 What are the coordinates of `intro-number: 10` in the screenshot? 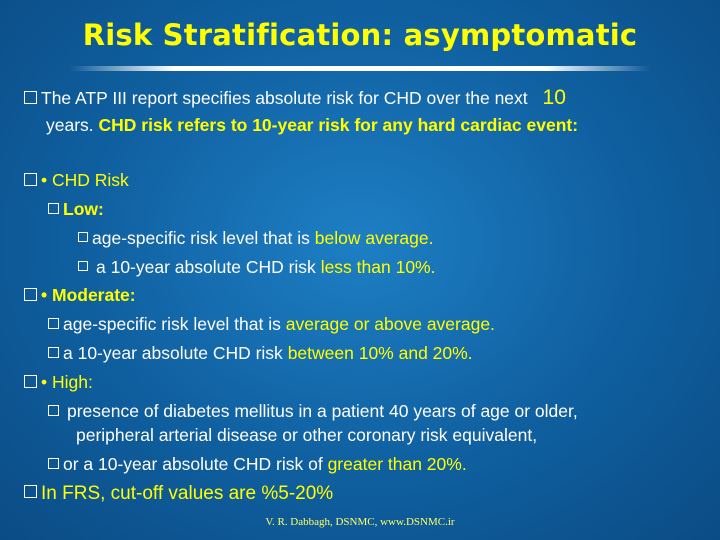 It's located at (554, 97).